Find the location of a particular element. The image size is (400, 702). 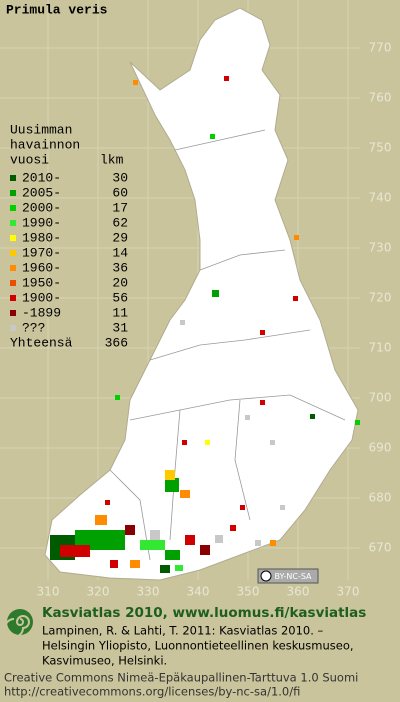

citation: Kasvimuseo, Helsinki. is located at coordinates (104, 661).